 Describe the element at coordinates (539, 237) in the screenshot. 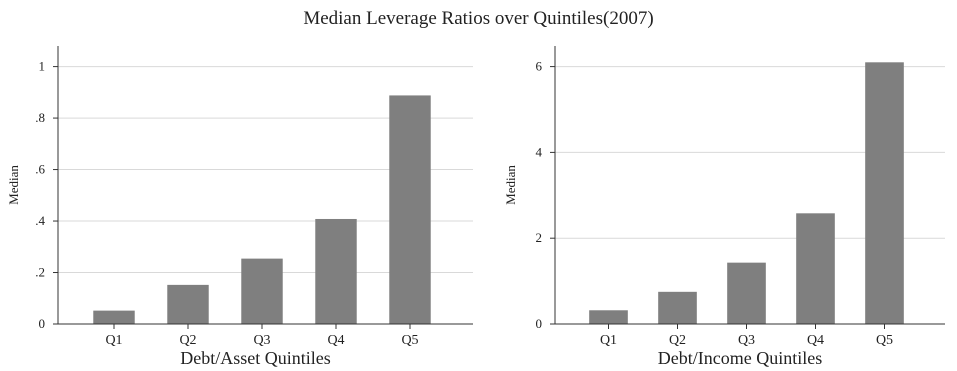

I see `y-tick-label: 2` at that location.